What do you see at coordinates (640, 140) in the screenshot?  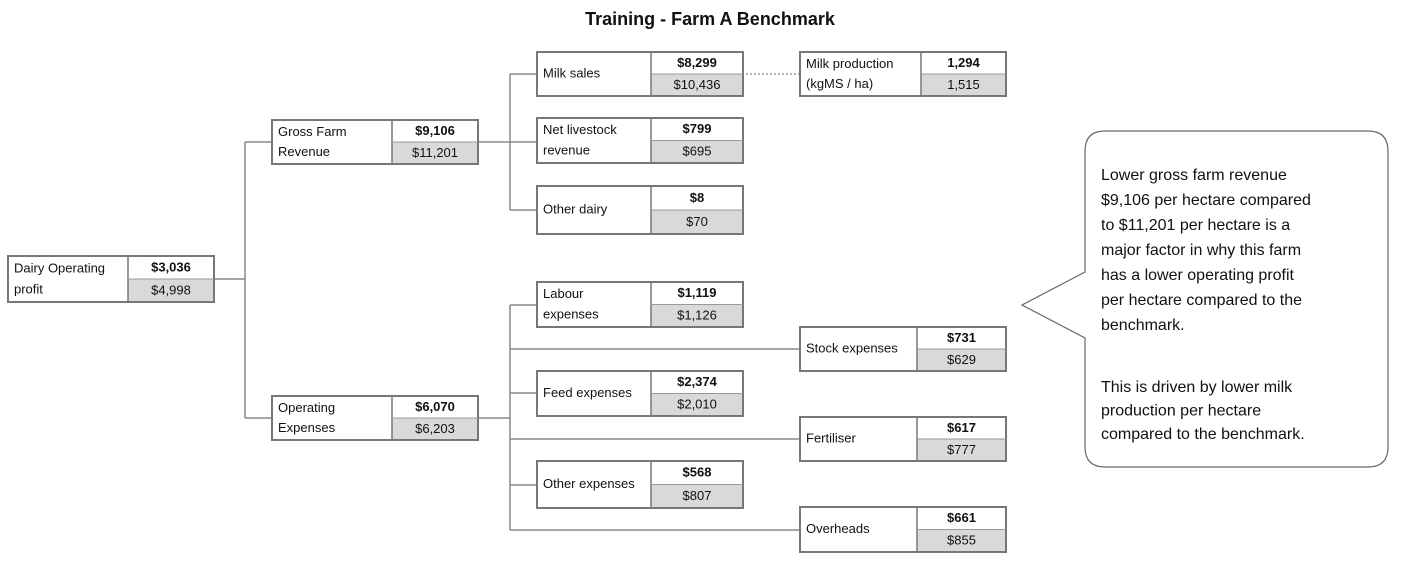 I see `node: Net livestock revenue $799 $695` at bounding box center [640, 140].